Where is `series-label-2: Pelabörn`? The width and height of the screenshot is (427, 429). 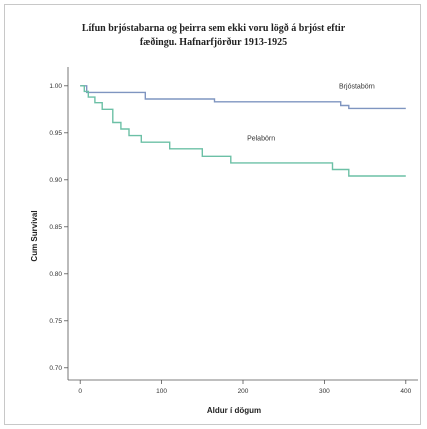
series-label-2: Pelabörn is located at coordinates (261, 138).